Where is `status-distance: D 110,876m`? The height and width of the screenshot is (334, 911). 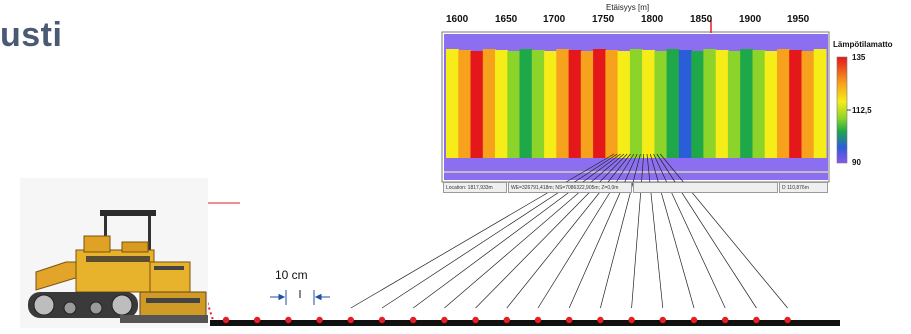
status-distance: D 110,876m is located at coordinates (803, 187).